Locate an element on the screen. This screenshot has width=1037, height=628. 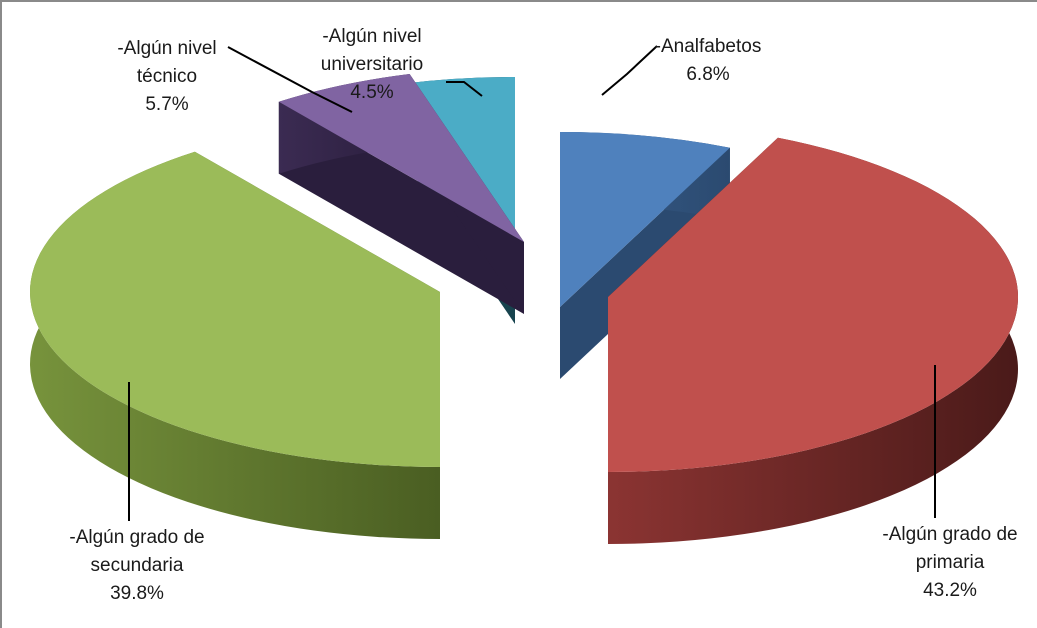
label-slice-2: -Algún grado de primaria 43.2% is located at coordinates (949, 562).